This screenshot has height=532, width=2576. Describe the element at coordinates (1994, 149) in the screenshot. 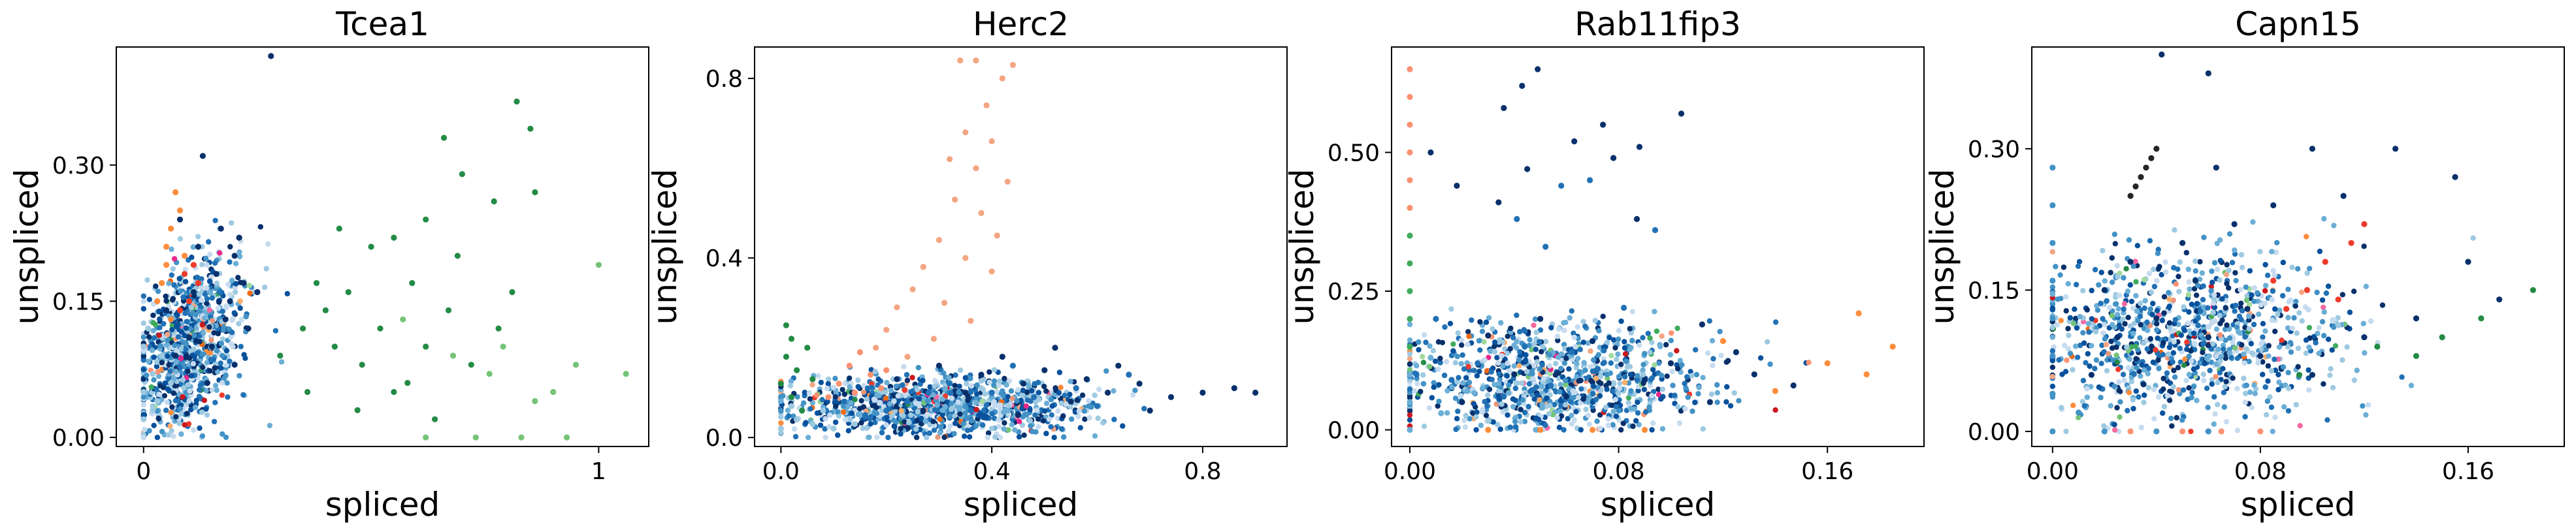

I see `y-tick-label: 0.30` at that location.